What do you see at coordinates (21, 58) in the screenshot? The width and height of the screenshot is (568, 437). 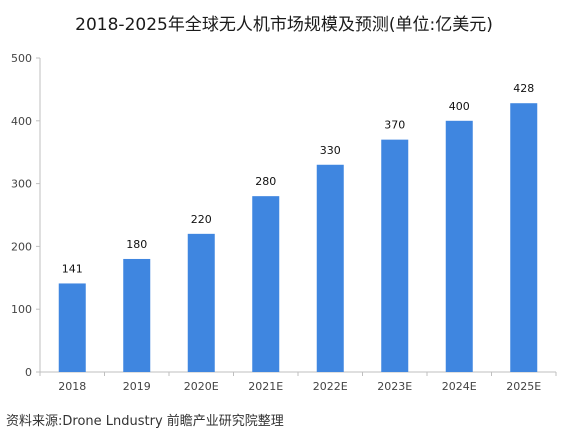 I see `y-tick-label: 500` at bounding box center [21, 58].